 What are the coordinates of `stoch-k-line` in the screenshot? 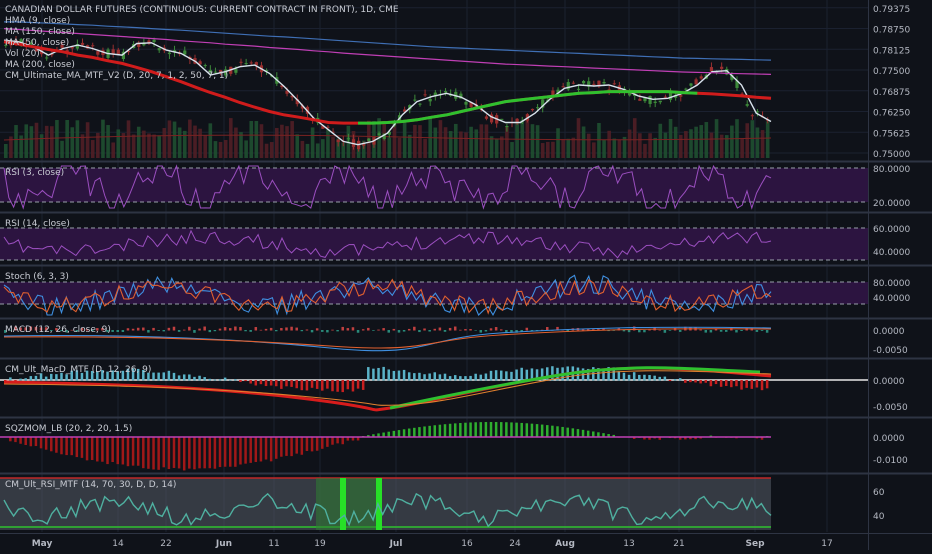 It's located at (387, 295).